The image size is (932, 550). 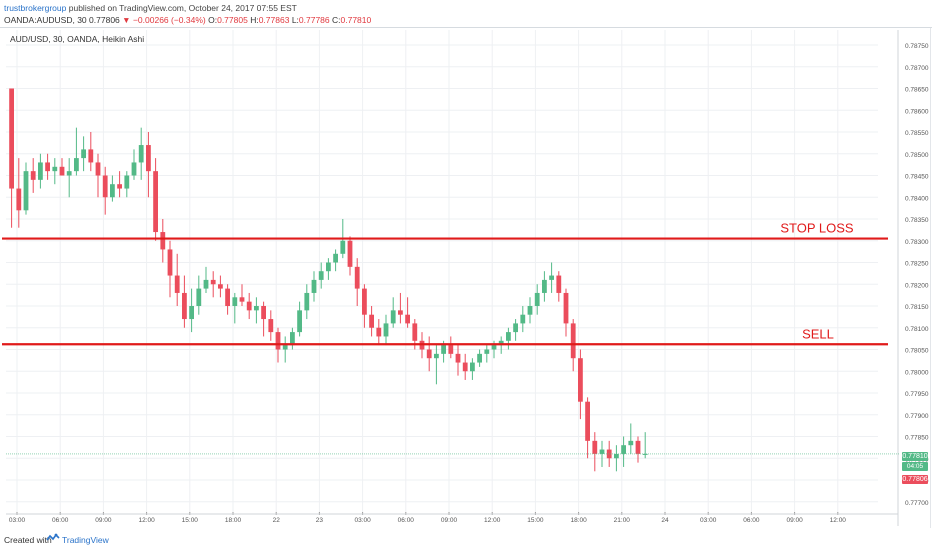 I want to click on y-tick-label: 0.78750, so click(x=917, y=46).